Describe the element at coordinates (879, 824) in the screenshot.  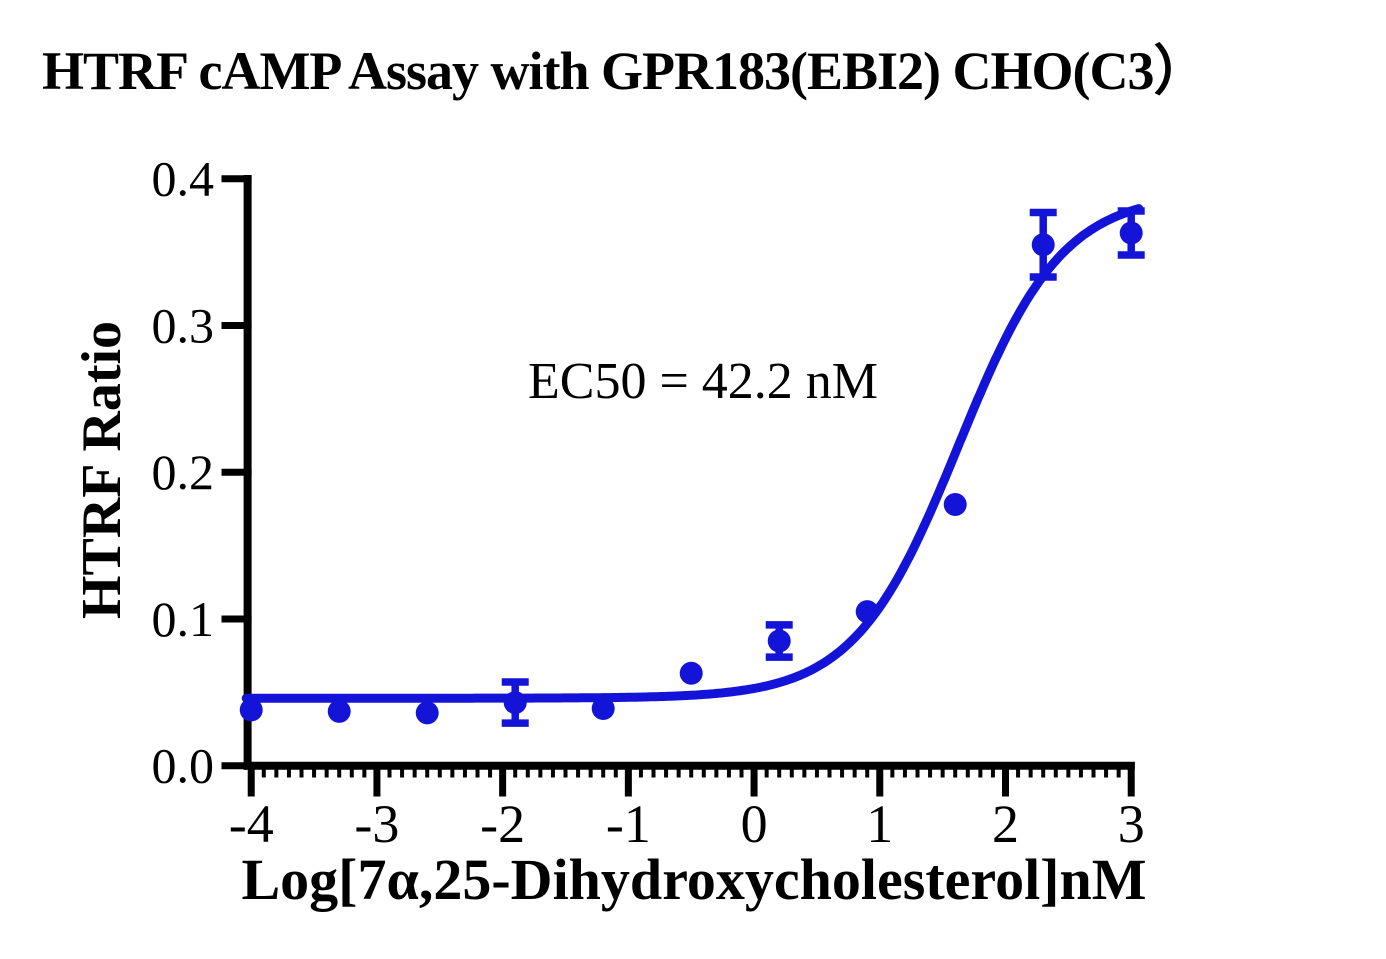
I see `x-tick-label: 1` at that location.